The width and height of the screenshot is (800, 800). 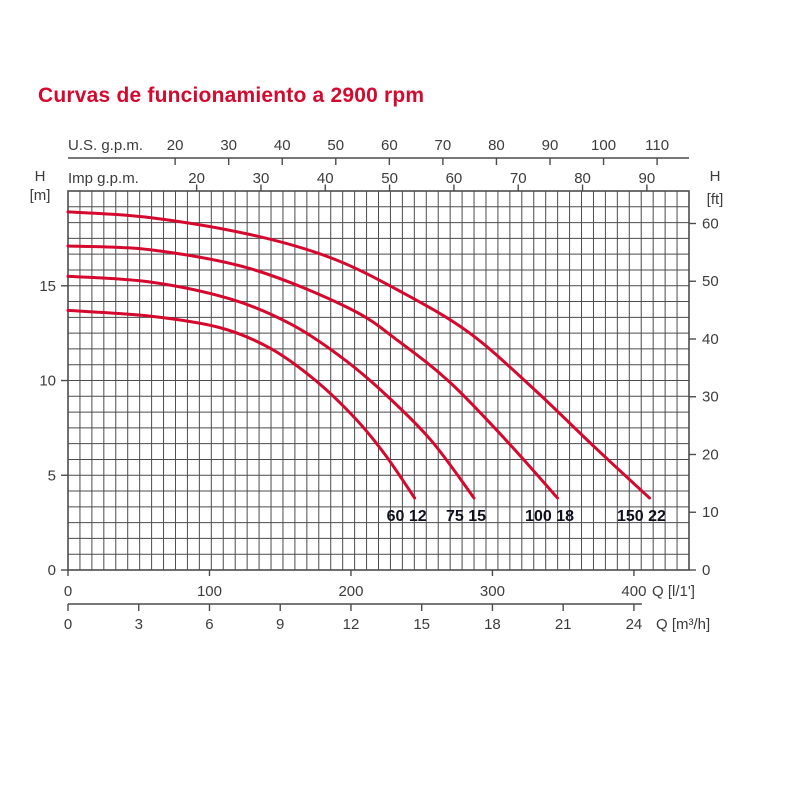 What do you see at coordinates (563, 624) in the screenshot?
I see `axis-tick-label: 21` at bounding box center [563, 624].